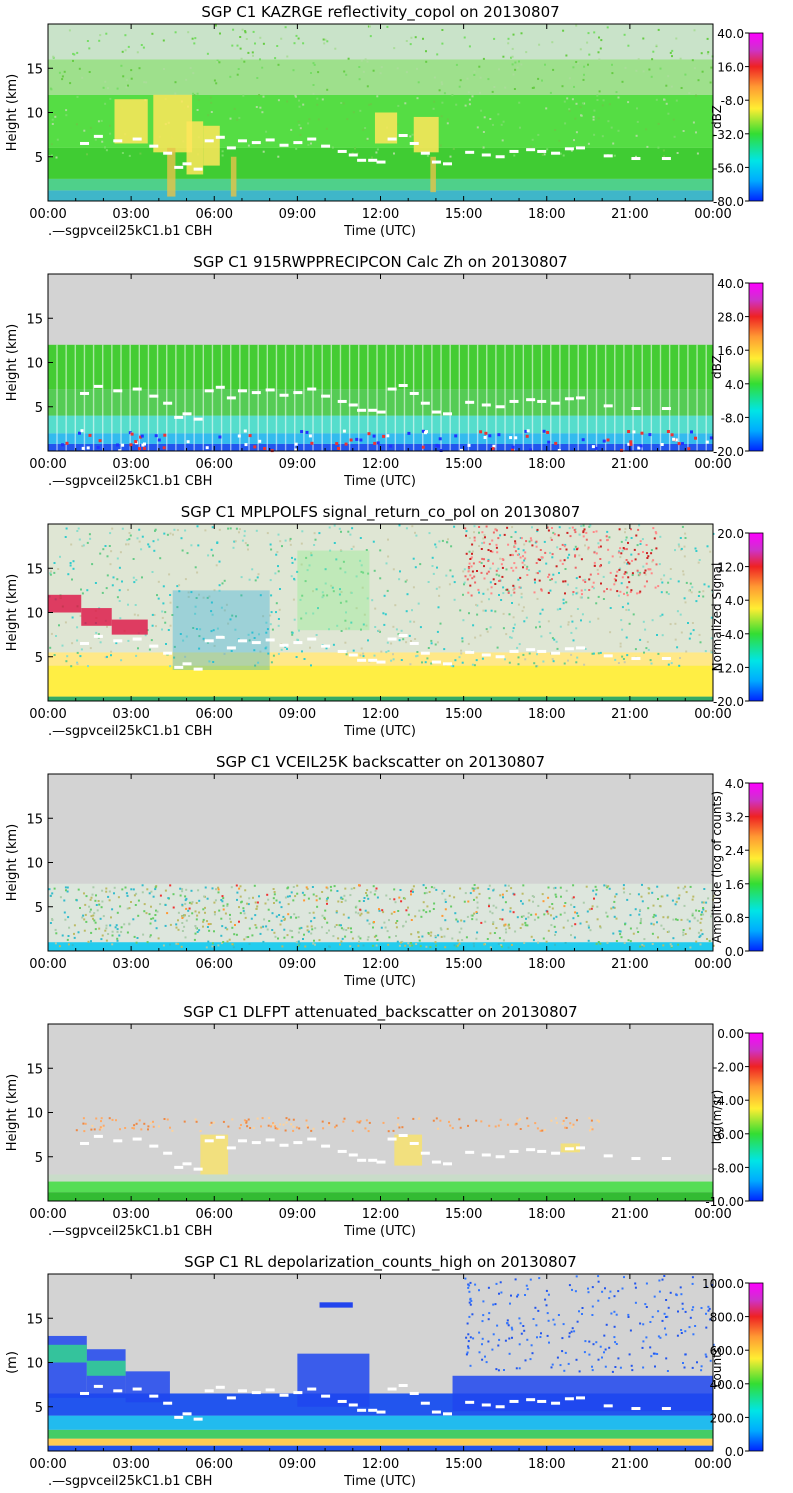 This screenshot has height=1493, width=793. Describe the element at coordinates (734, 385) in the screenshot. I see `colorbar-tick-label: 4.0` at that location.